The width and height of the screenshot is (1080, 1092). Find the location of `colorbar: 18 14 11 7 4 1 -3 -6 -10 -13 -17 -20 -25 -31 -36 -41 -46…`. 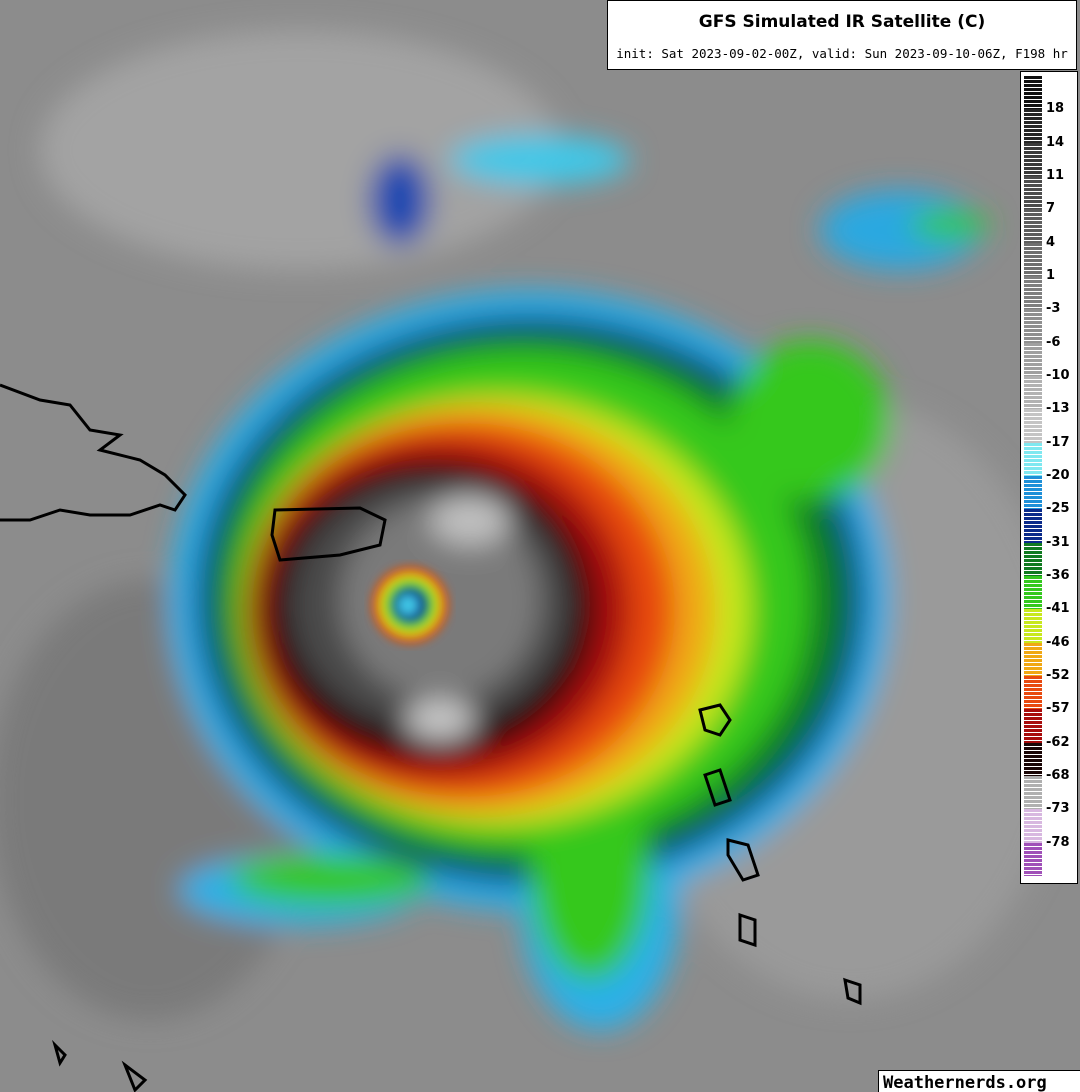

colorbar: 18 14 11 7 4 1 -3 -6 -10 -13 -17 -20 -25 -31 -36 -41 -46… is located at coordinates (1049, 477).